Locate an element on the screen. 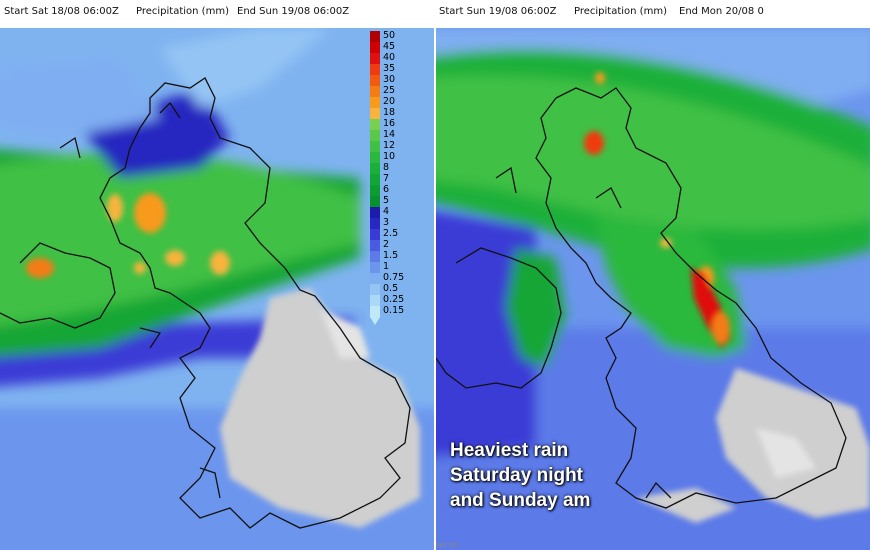  legend-item-1-5: 1.5 is located at coordinates (402, 256).